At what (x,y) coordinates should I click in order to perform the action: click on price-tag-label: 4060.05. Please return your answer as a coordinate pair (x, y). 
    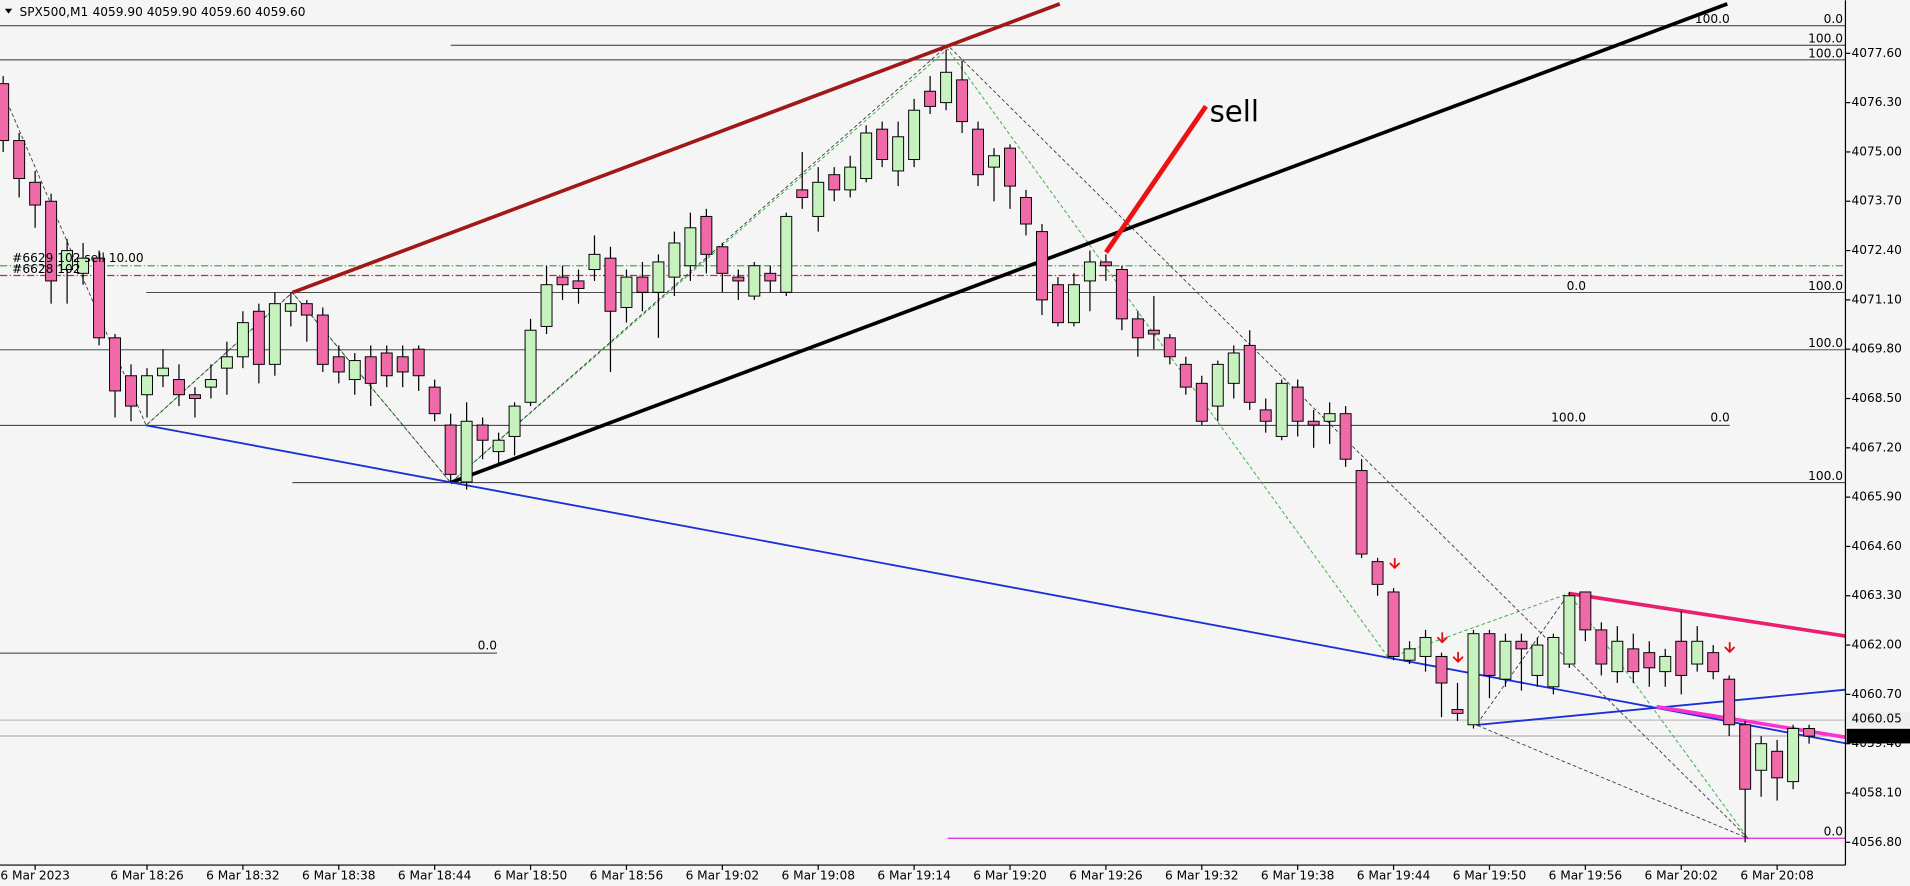
    Looking at the image, I should click on (1877, 719).